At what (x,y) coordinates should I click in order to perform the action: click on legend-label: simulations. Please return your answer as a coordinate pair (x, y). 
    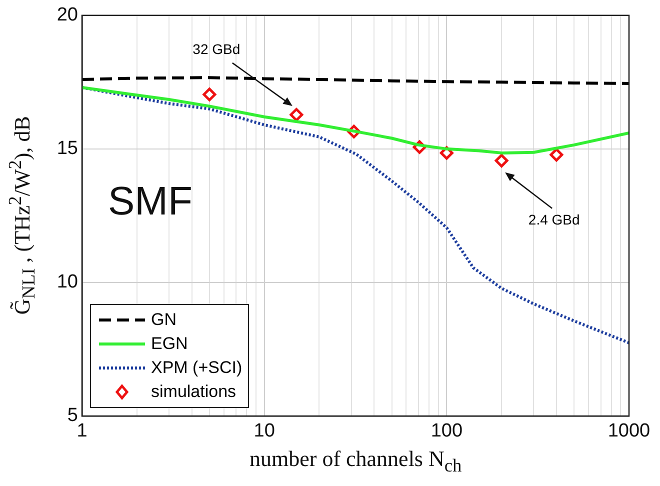
    Looking at the image, I should click on (193, 392).